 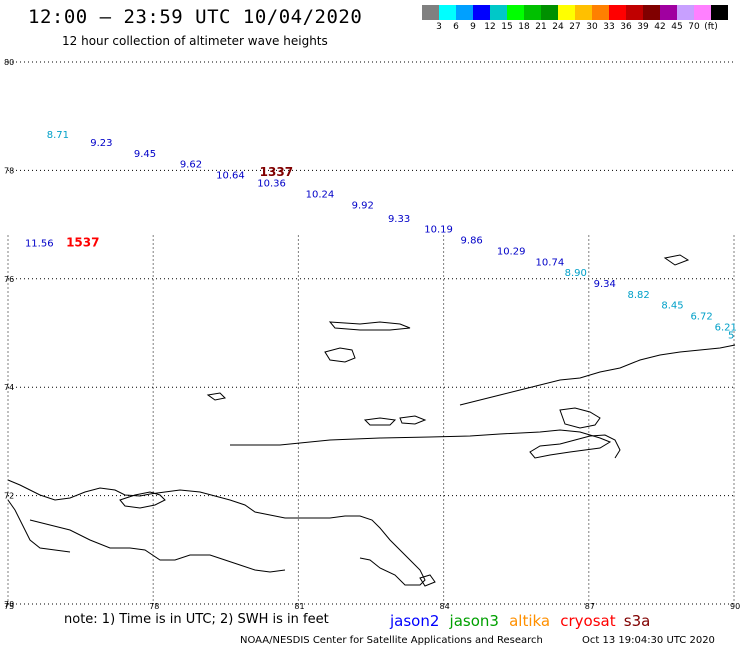 I want to click on wave-height-label: 10.24, so click(x=320, y=195).